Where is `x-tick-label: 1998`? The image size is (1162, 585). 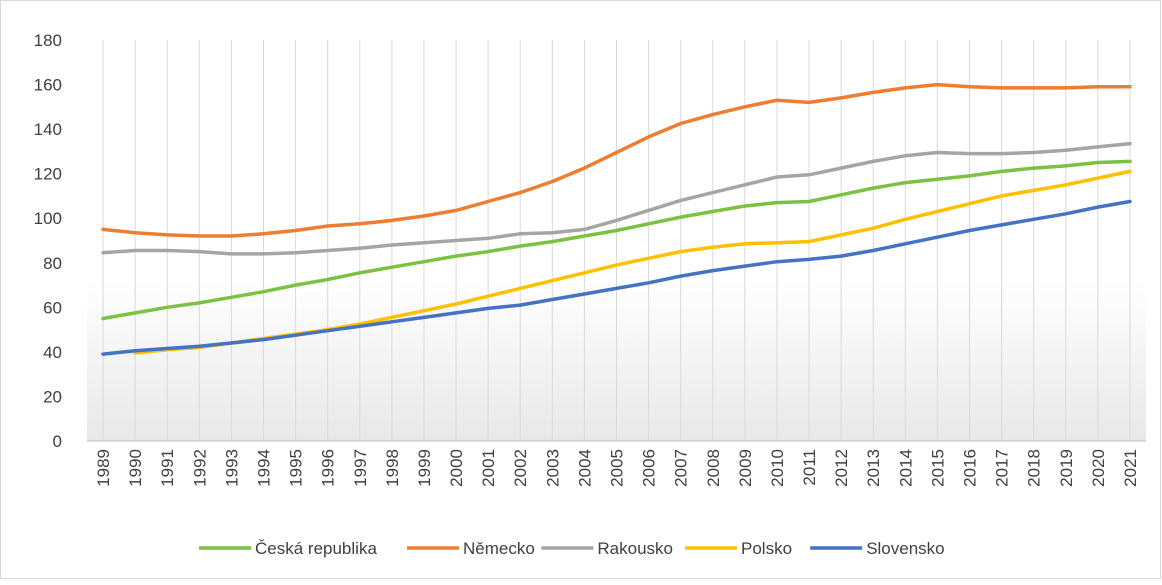 x-tick-label: 1998 is located at coordinates (392, 468).